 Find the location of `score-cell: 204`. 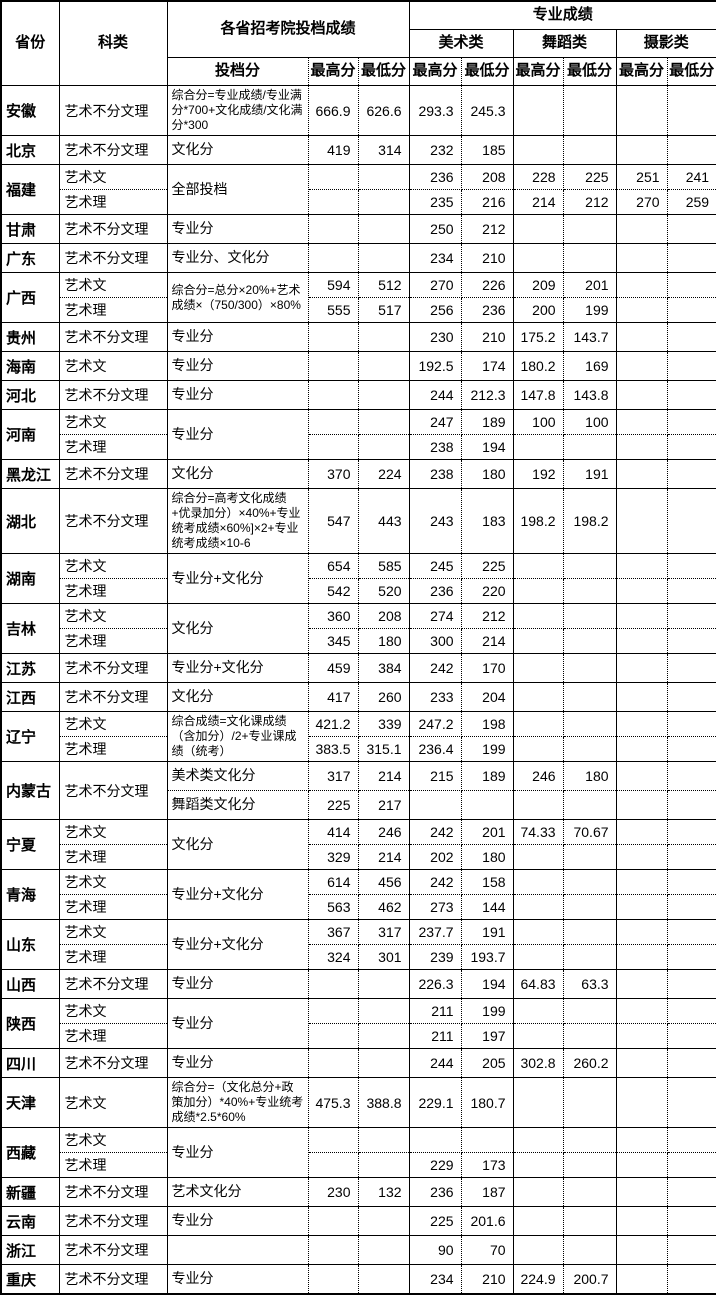

score-cell: 204 is located at coordinates (487, 697).